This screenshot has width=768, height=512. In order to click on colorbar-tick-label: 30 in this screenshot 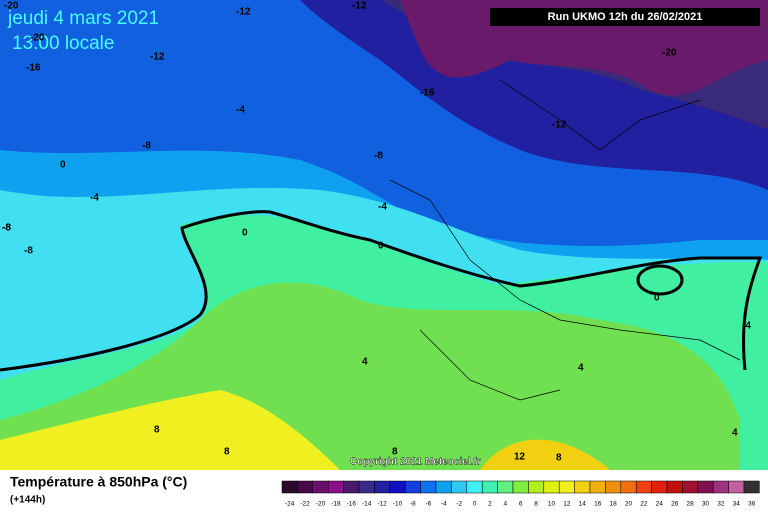, I will do `click(706, 504)`.